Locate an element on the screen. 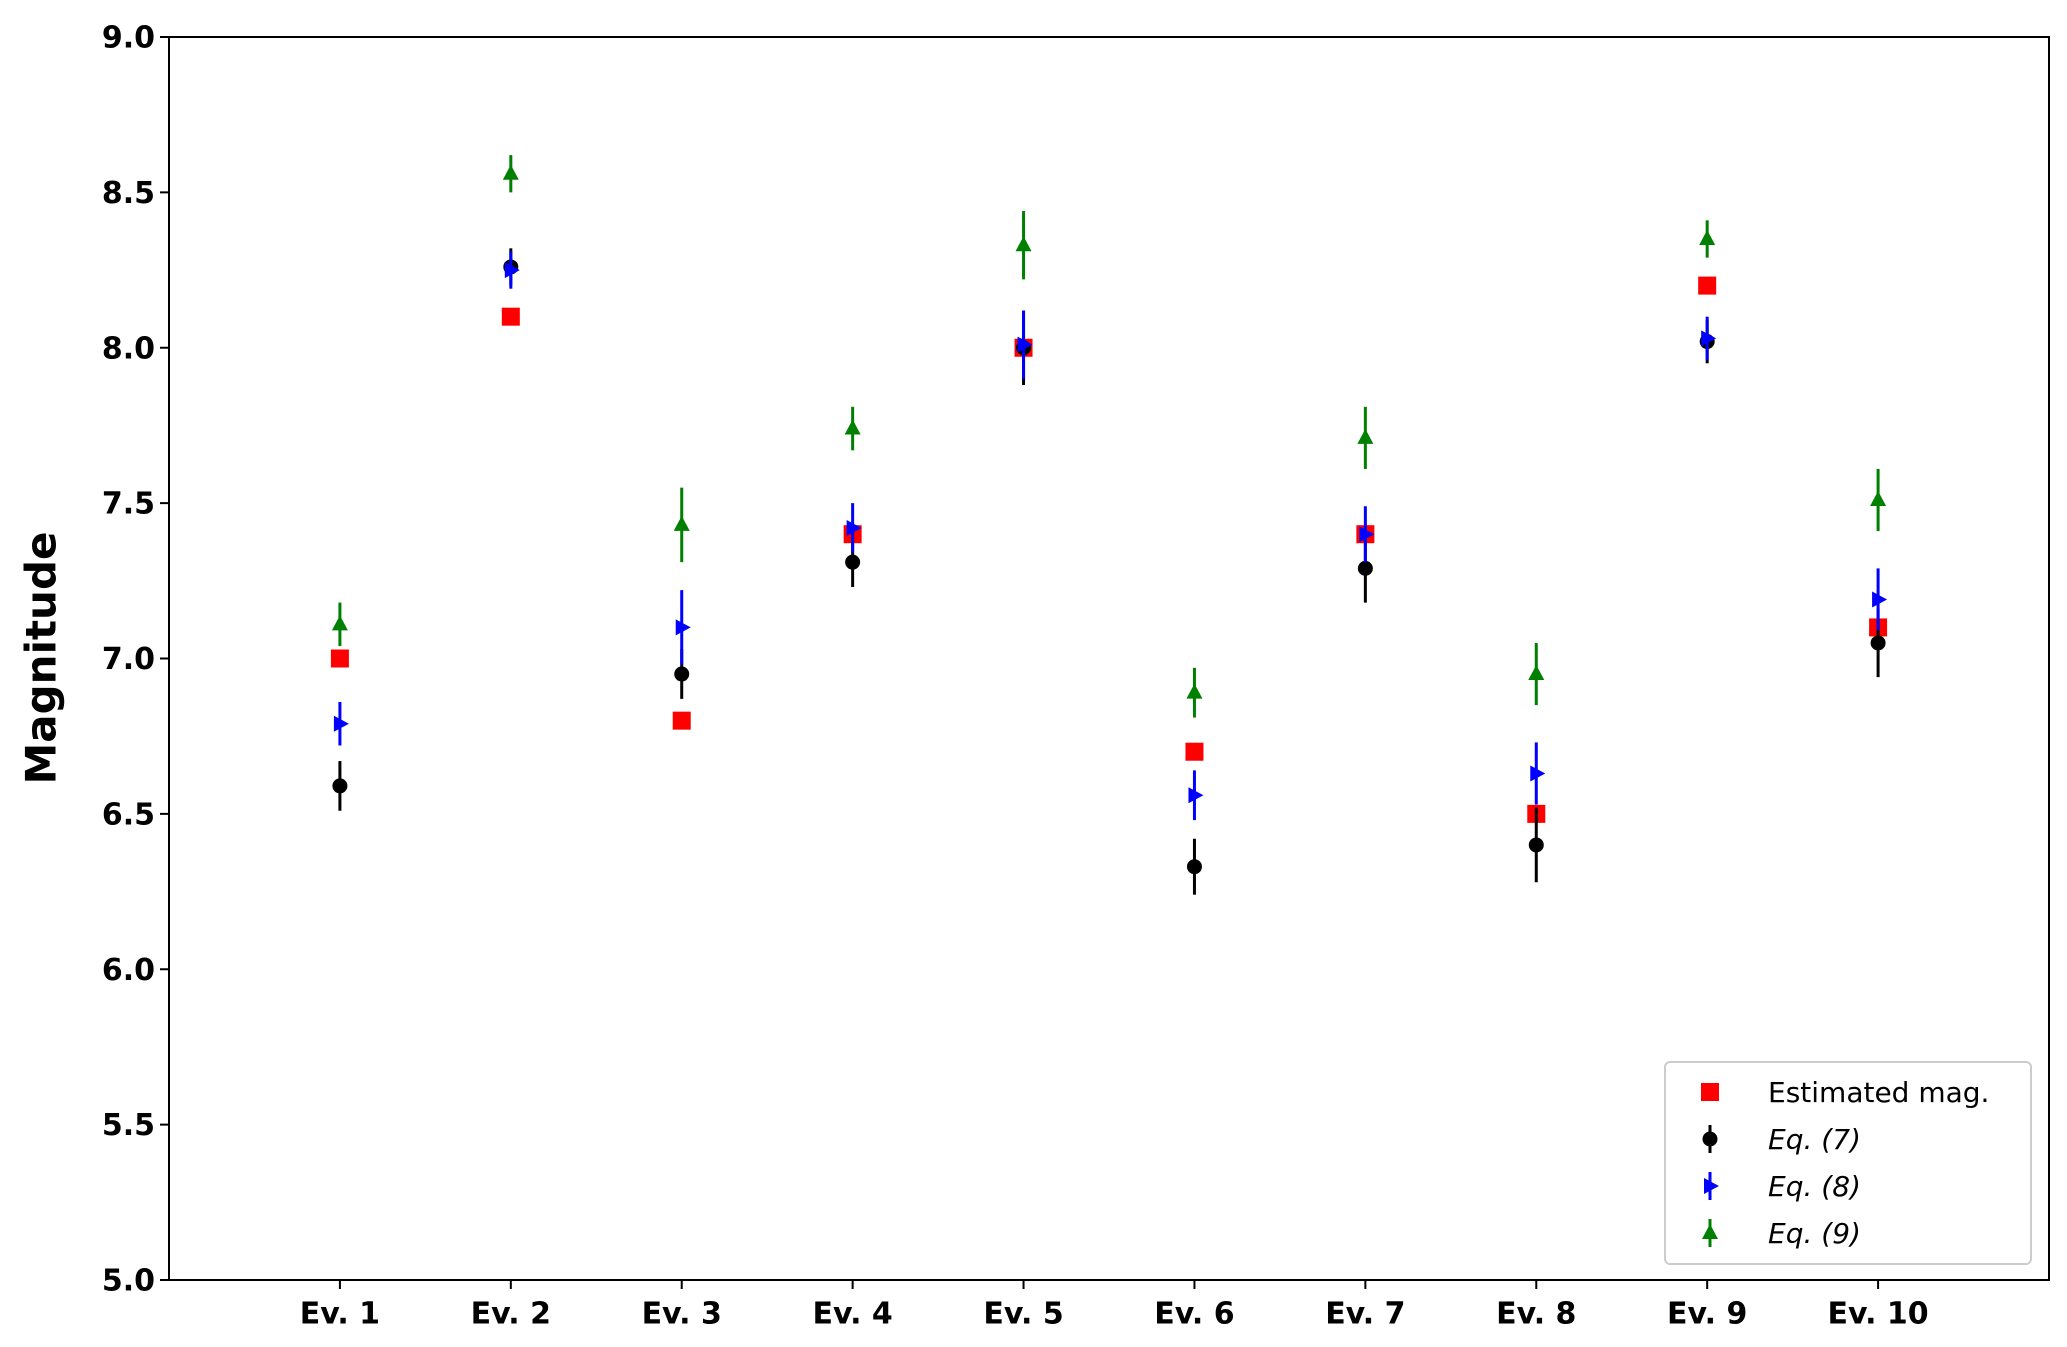 Image resolution: width=2067 pixels, height=1347 pixels. legend-box is located at coordinates (1848, 1163).